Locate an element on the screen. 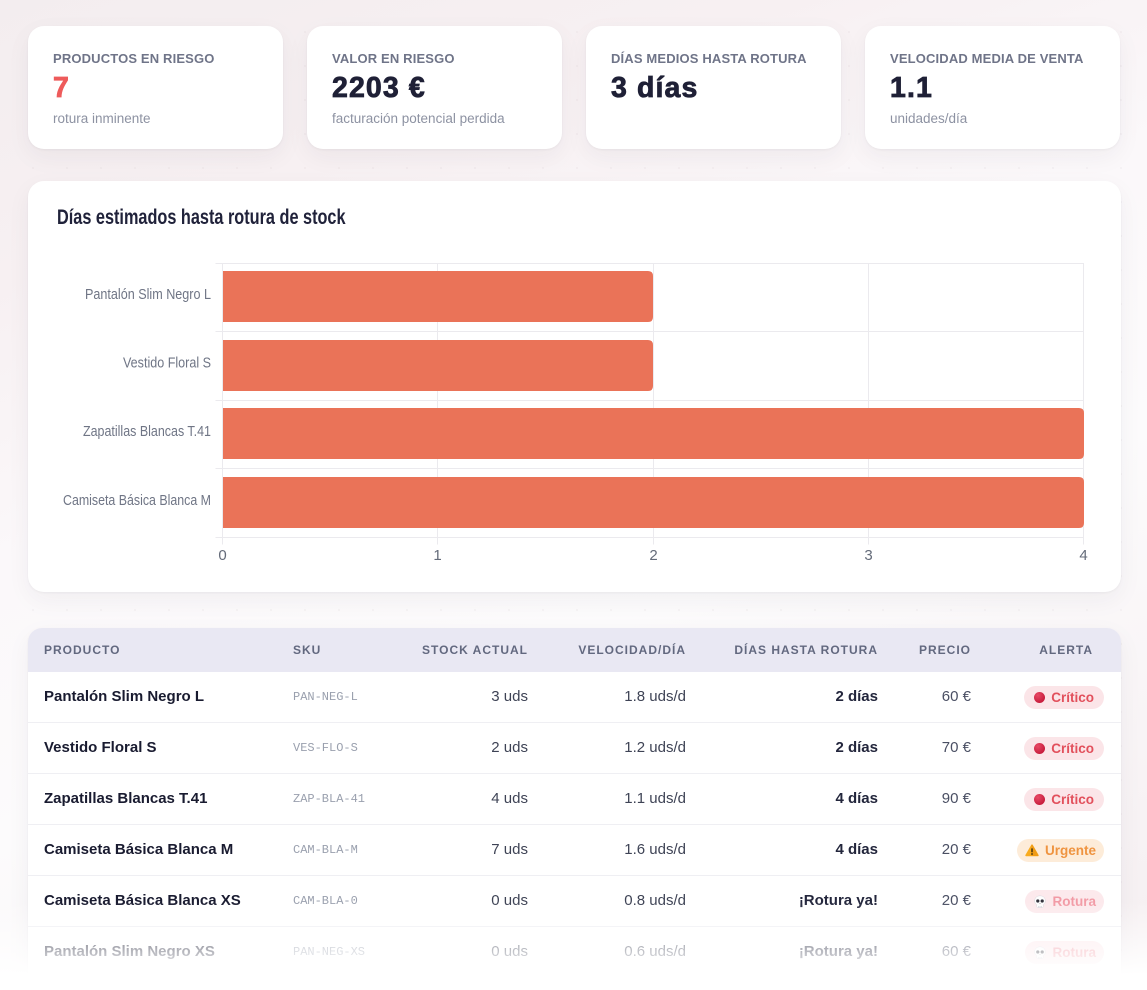 This screenshot has height=990, width=1147. svg-text: 4 is located at coordinates (1083, 555).